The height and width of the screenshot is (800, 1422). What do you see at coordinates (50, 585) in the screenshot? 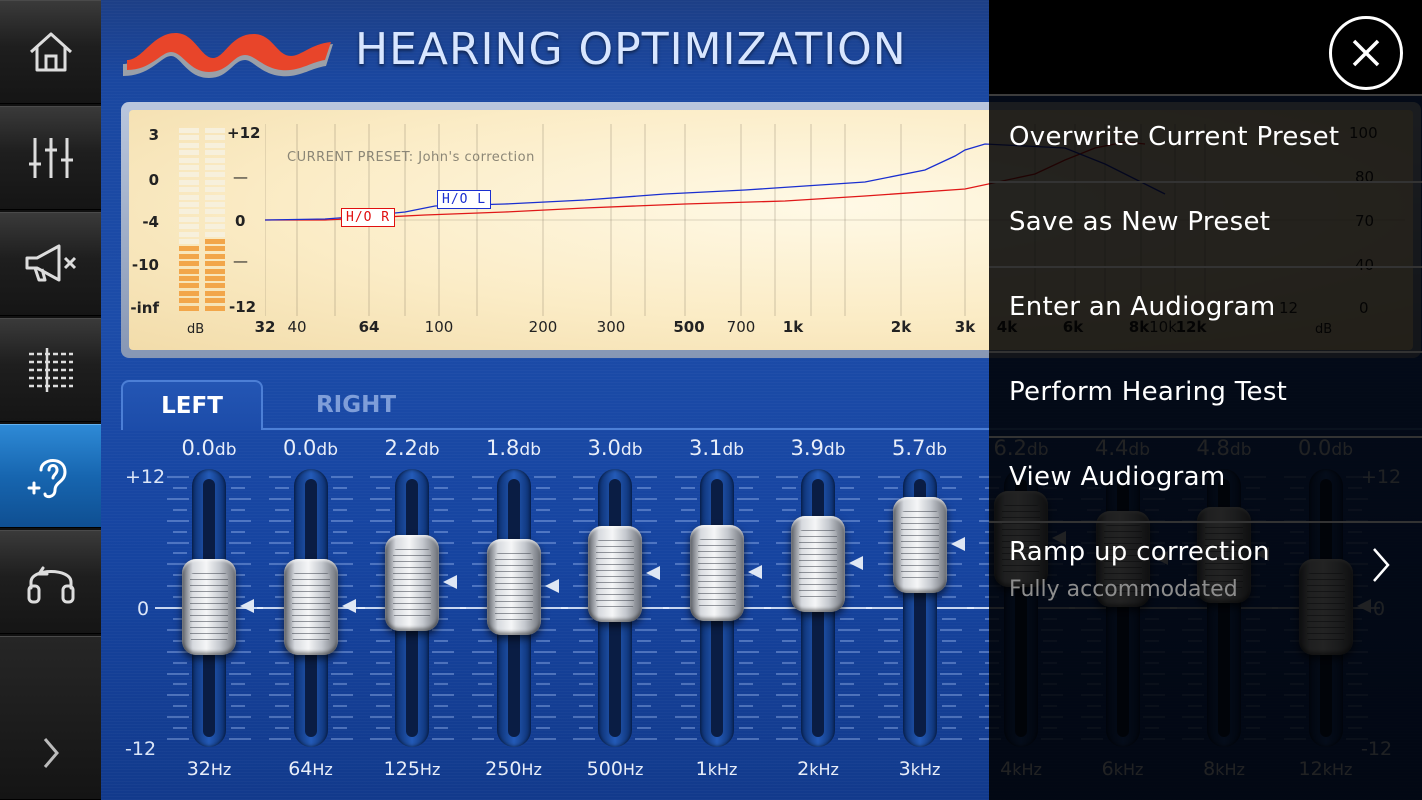
I see `headphones-icon` at bounding box center [50, 585].